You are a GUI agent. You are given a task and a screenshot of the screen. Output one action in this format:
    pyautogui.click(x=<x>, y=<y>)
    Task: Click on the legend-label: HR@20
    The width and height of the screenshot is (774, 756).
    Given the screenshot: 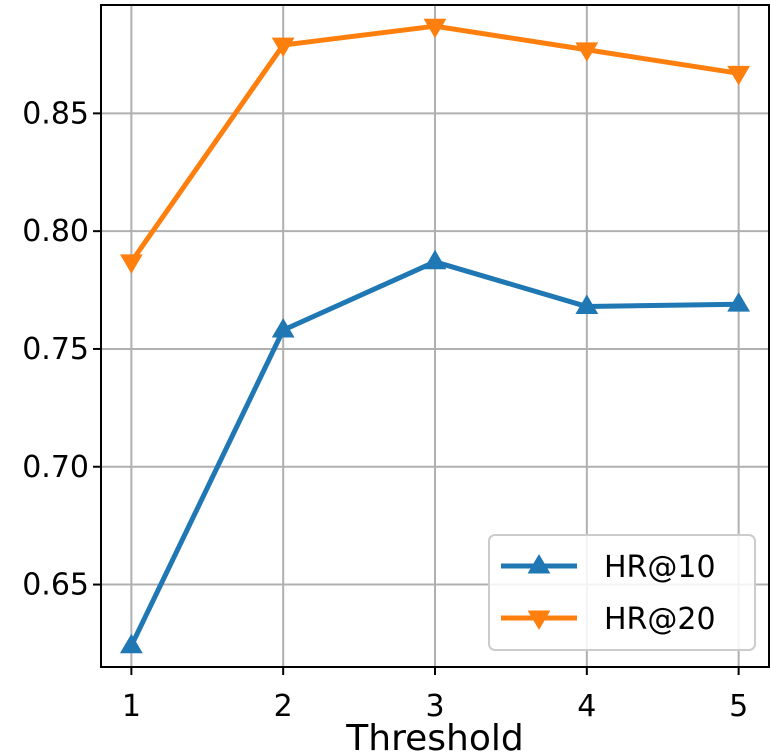 What is the action you would take?
    pyautogui.click(x=660, y=619)
    